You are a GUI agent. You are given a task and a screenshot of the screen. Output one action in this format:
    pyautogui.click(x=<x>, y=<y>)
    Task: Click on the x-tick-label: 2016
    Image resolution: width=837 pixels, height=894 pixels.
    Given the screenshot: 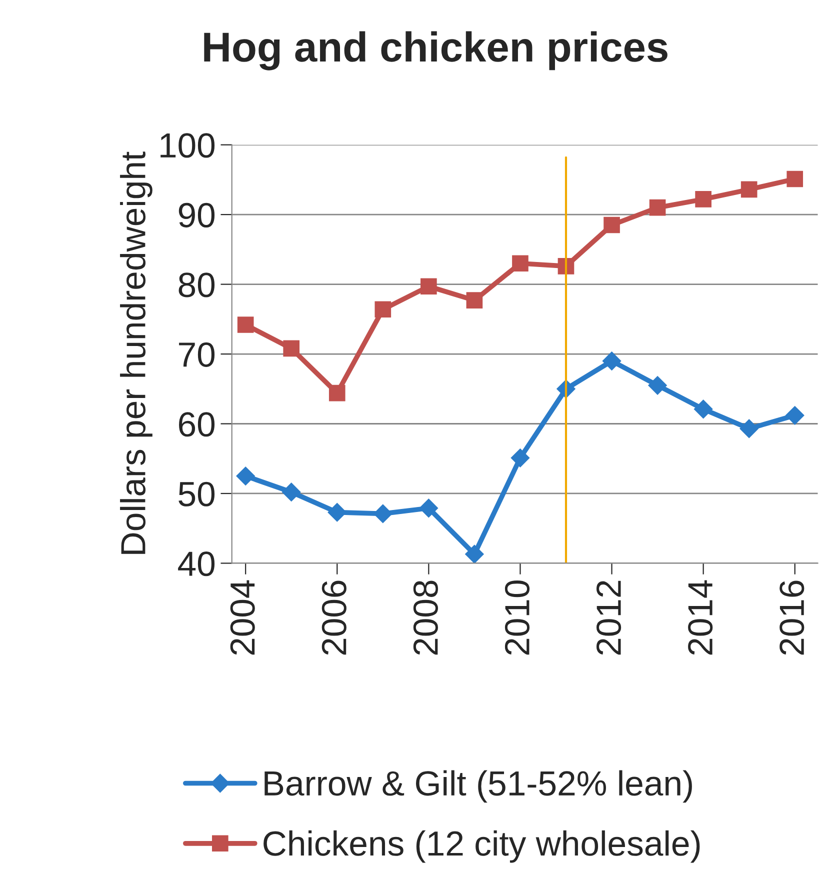 What is the action you would take?
    pyautogui.click(x=792, y=617)
    